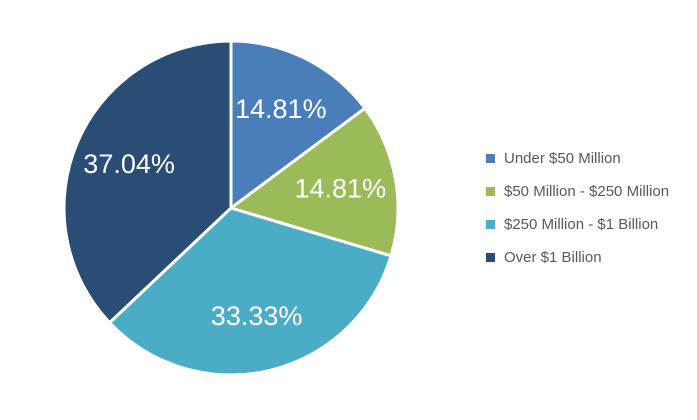 This screenshot has height=420, width=697. I want to click on legend-item-250-million-to-1-billion: $250 Million - $1 Billion, so click(577, 224).